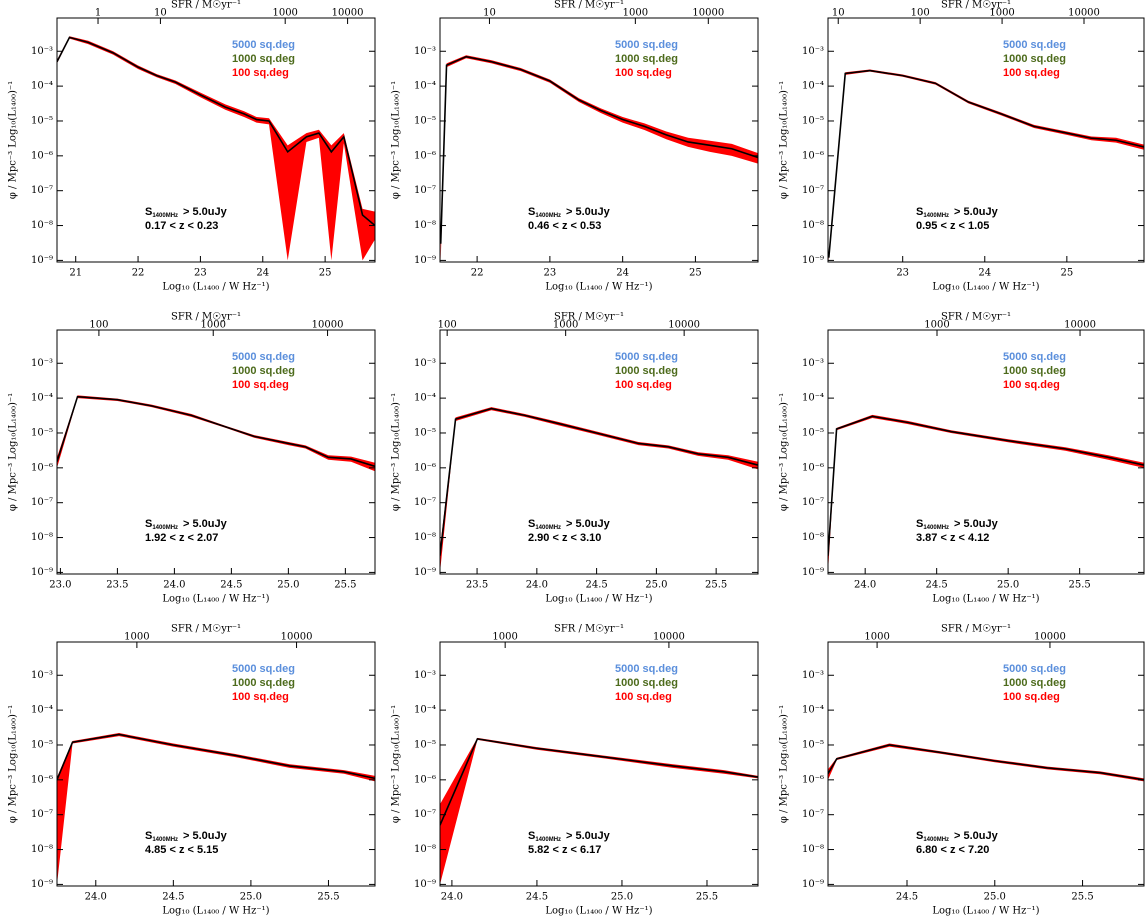 The image size is (1145, 922). Describe the element at coordinates (952, 226) in the screenshot. I see `redshift-range: 0.95 < z < 1.05` at that location.